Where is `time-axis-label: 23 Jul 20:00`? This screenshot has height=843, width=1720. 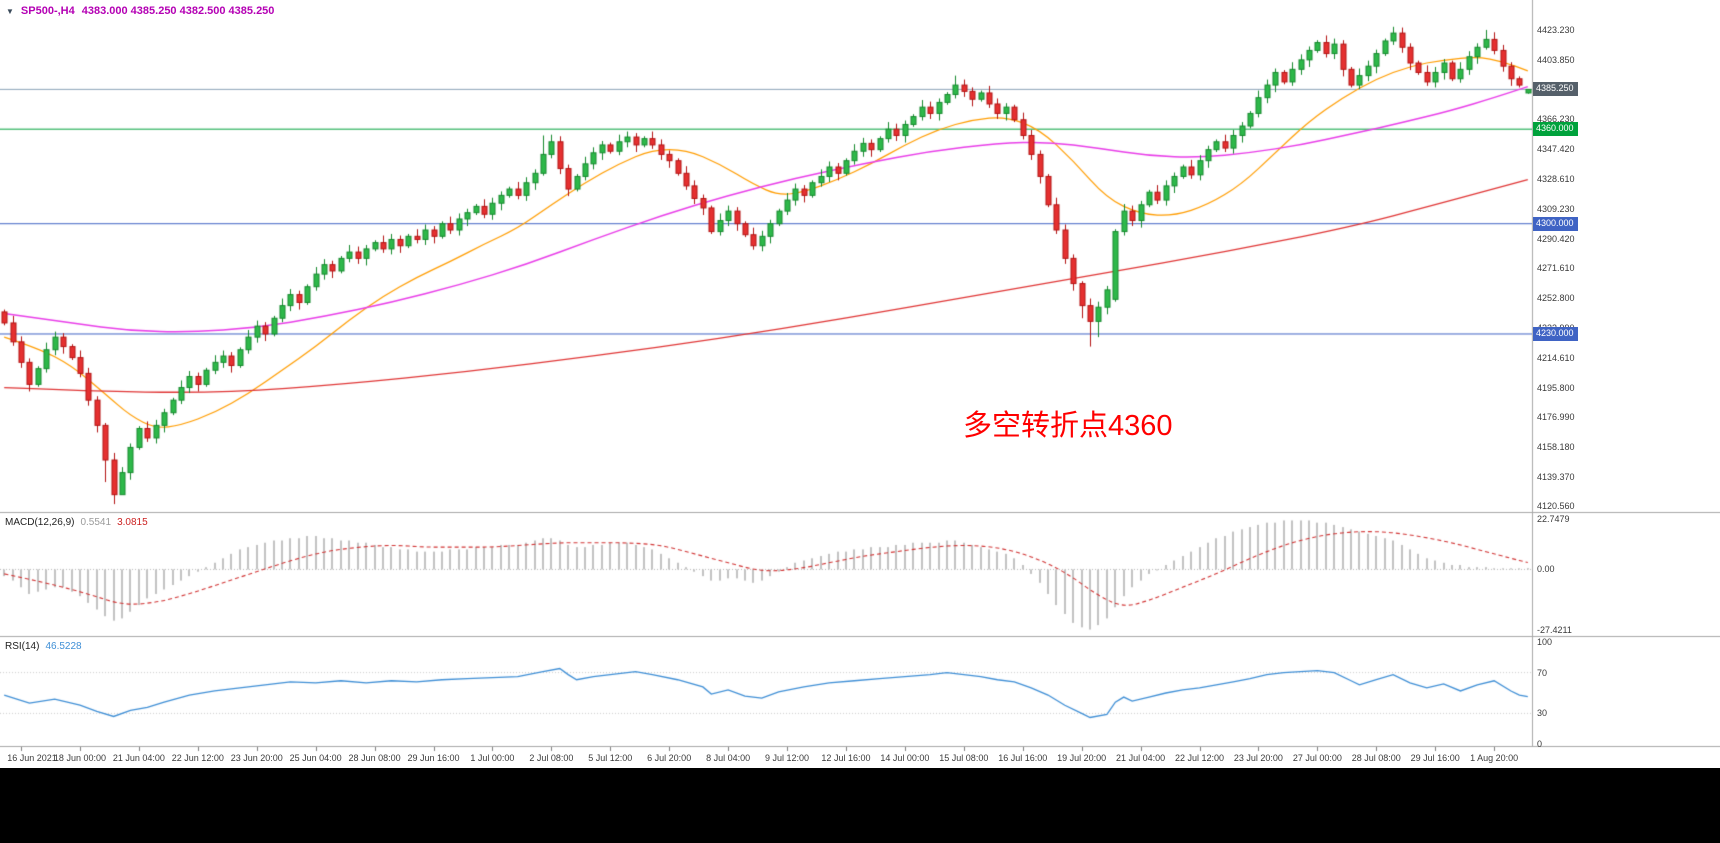 time-axis-label: 23 Jul 20:00 is located at coordinates (1258, 758).